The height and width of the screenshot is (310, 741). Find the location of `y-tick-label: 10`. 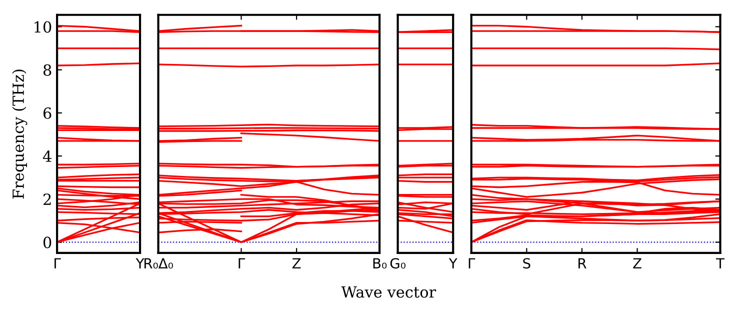

y-tick-label: 10 is located at coordinates (43, 27).